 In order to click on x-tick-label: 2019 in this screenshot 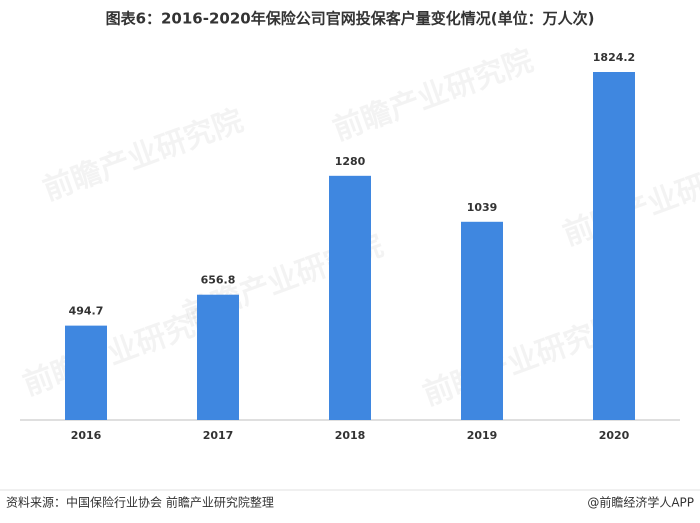, I will do `click(482, 435)`.